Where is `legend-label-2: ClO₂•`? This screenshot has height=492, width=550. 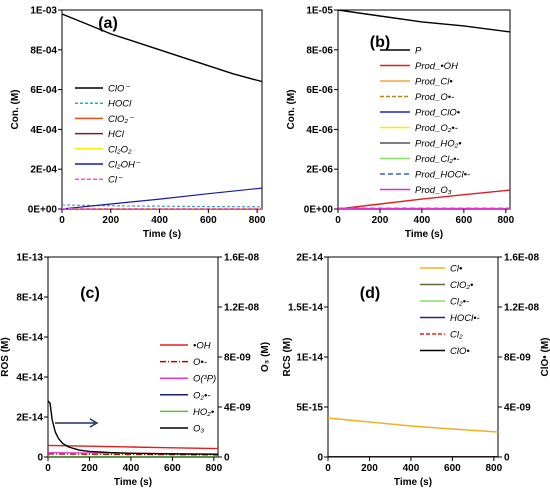 legend-label-2: ClO₂• is located at coordinates (462, 285).